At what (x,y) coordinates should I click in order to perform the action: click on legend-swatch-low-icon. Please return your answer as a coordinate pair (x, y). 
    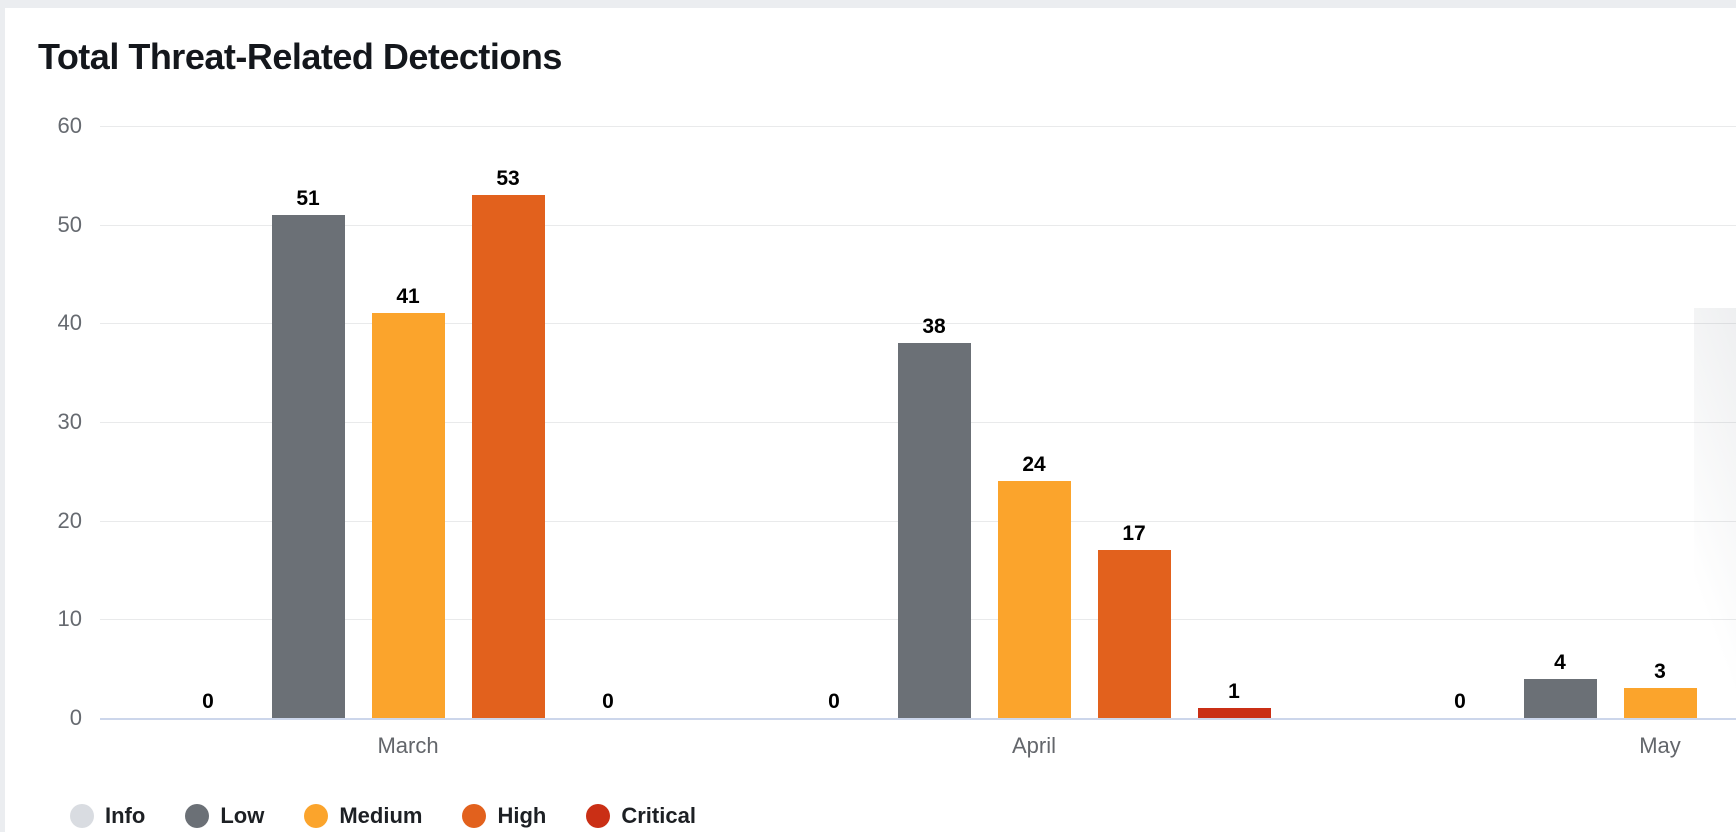
    Looking at the image, I should click on (197, 816).